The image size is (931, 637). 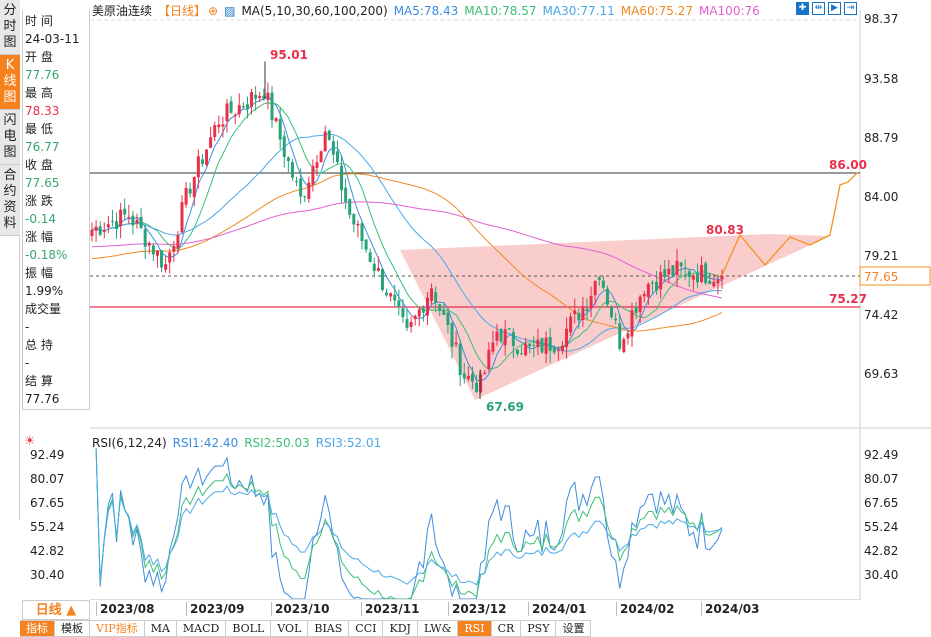 I want to click on tab-ma: MA, so click(x=160, y=628).